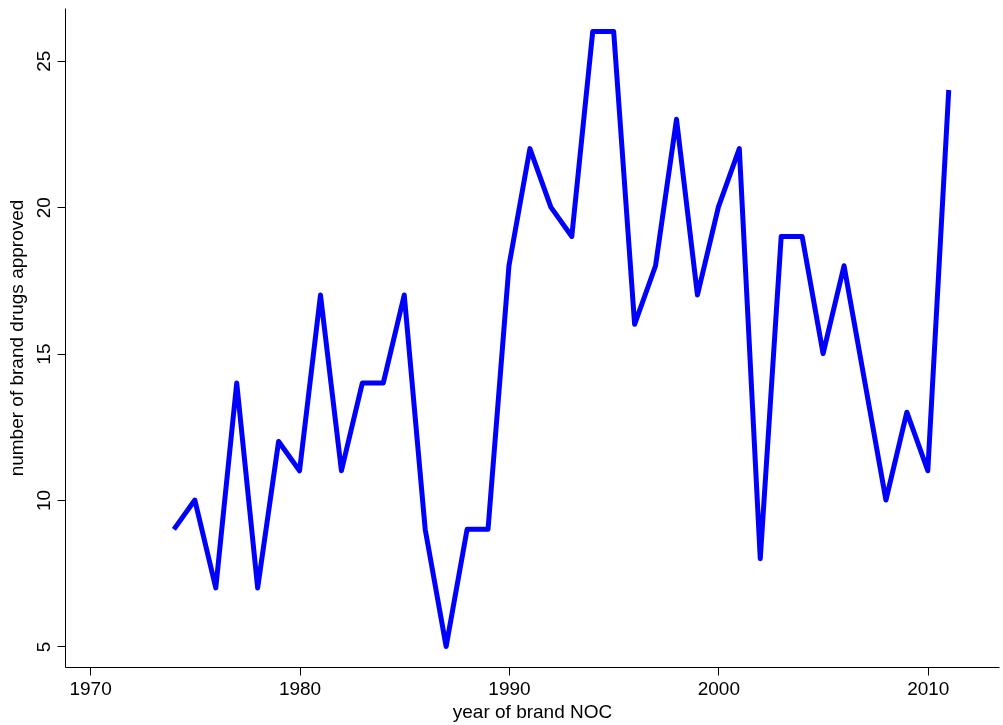 The height and width of the screenshot is (725, 1003). Describe the element at coordinates (43, 500) in the screenshot. I see `y-tick-label: 10` at that location.